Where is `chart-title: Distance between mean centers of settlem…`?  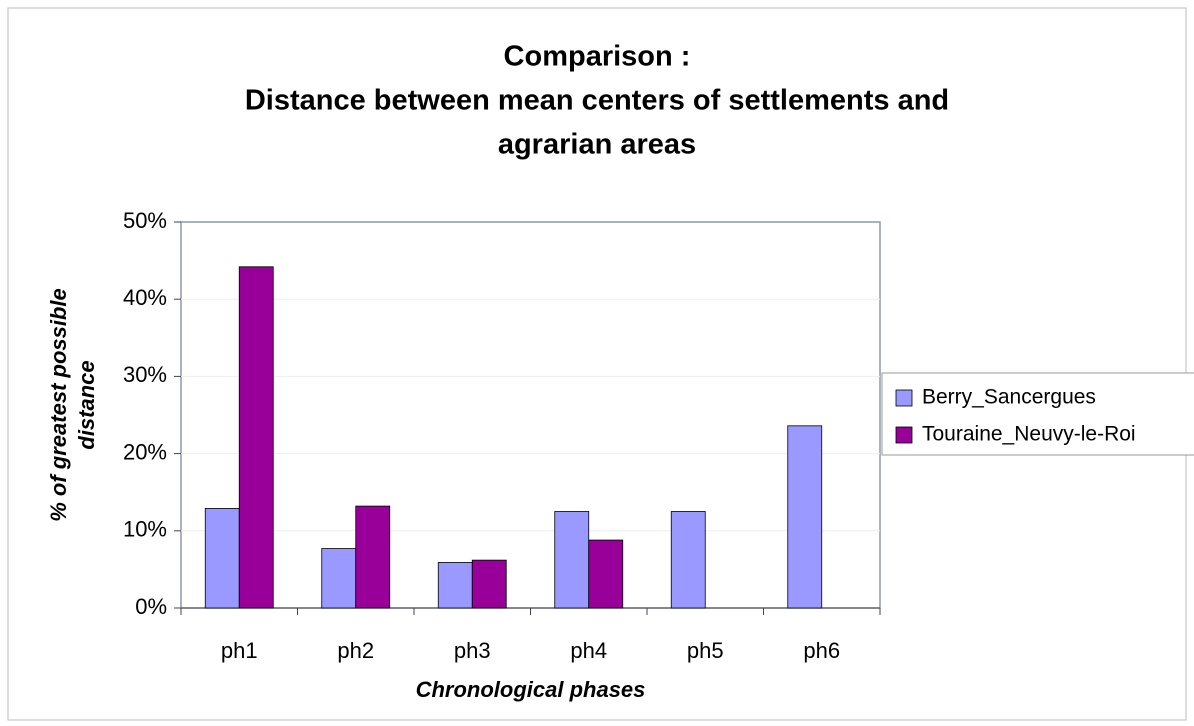 chart-title: Distance between mean centers of settlem… is located at coordinates (597, 101).